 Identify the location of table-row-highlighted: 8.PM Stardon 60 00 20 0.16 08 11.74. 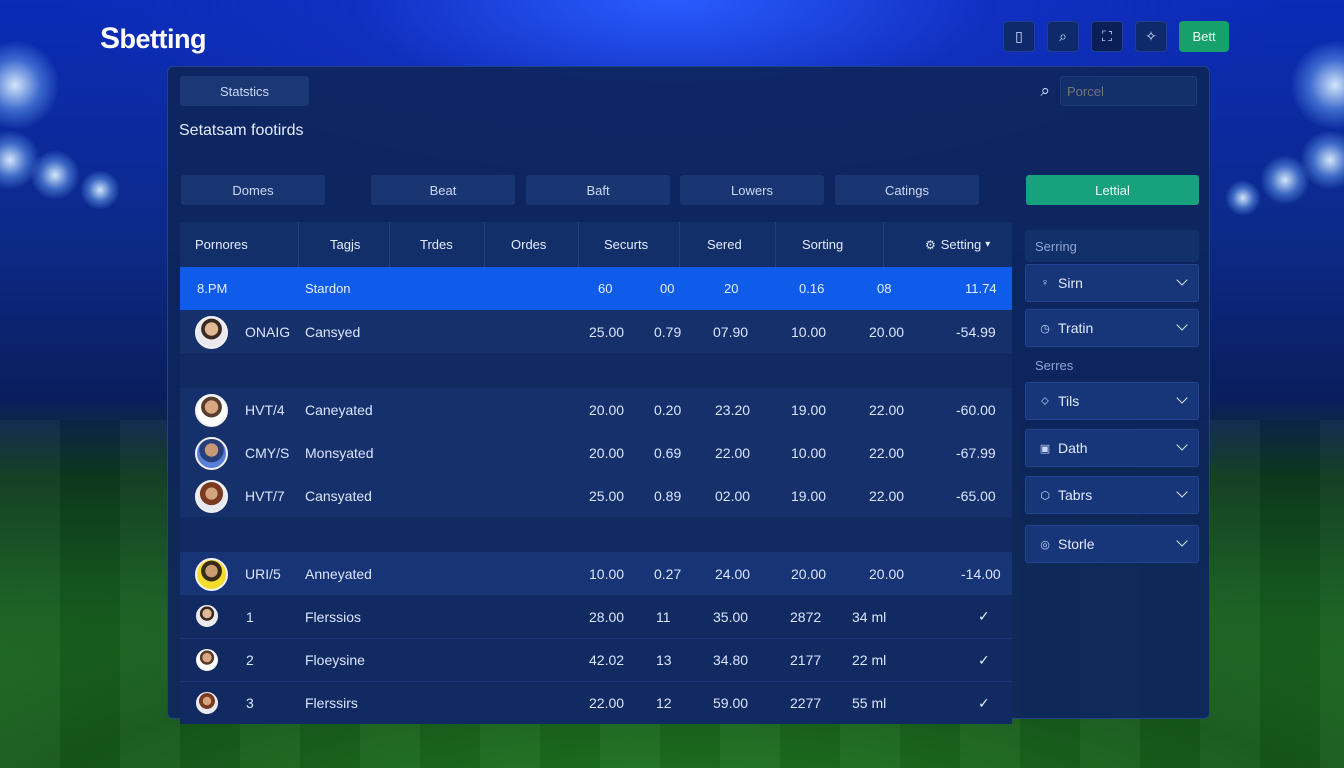
(596, 288).